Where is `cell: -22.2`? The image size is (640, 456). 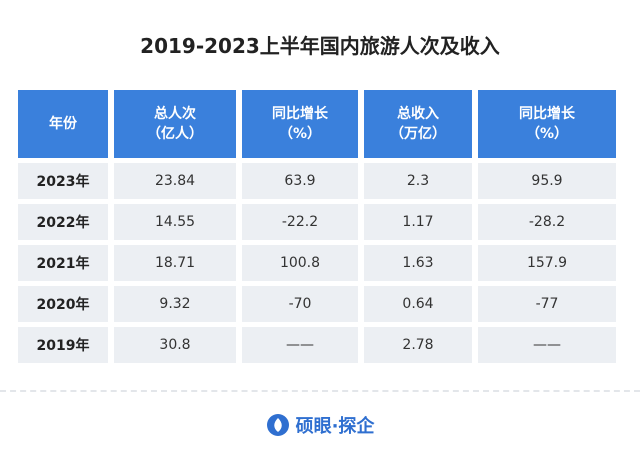
cell: -22.2 is located at coordinates (300, 222).